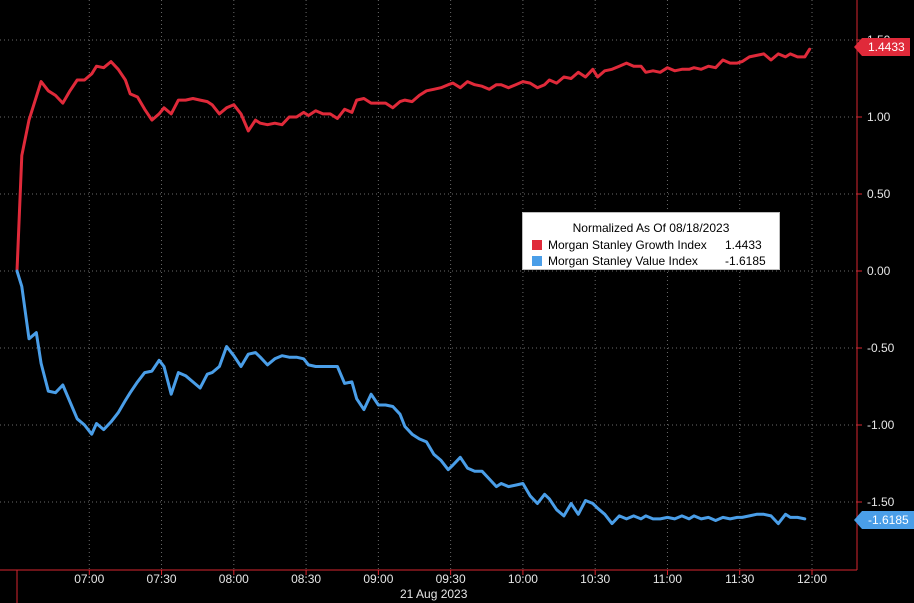 The width and height of the screenshot is (914, 603). Describe the element at coordinates (879, 194) in the screenshot. I see `y-tick-label: 0.50` at that location.